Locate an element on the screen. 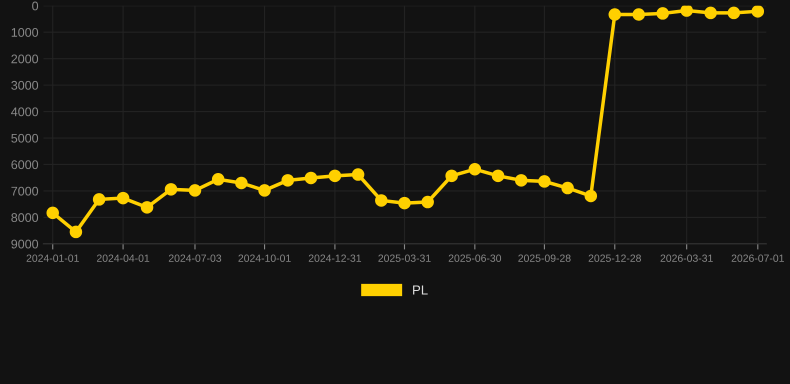  y-tick-label: 9000 is located at coordinates (24, 244).